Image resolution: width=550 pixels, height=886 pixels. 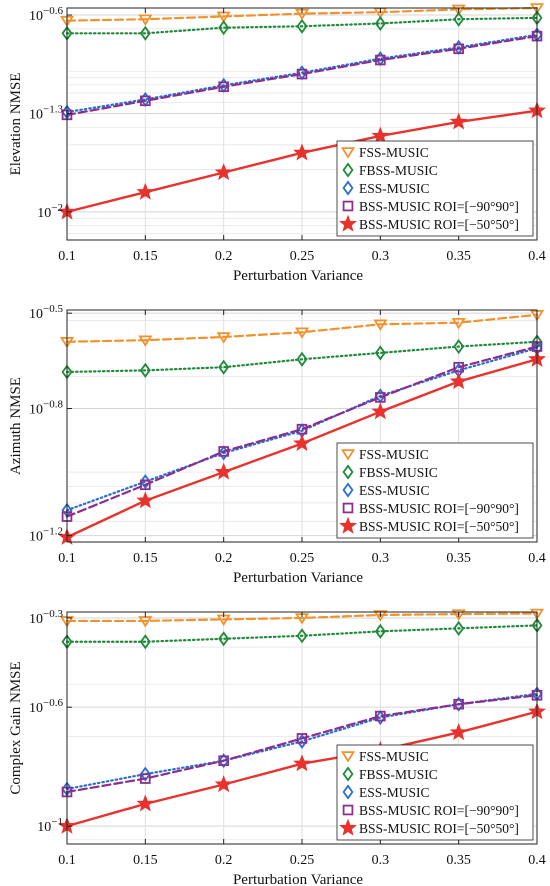 I want to click on legend-box, so click(x=435, y=490).